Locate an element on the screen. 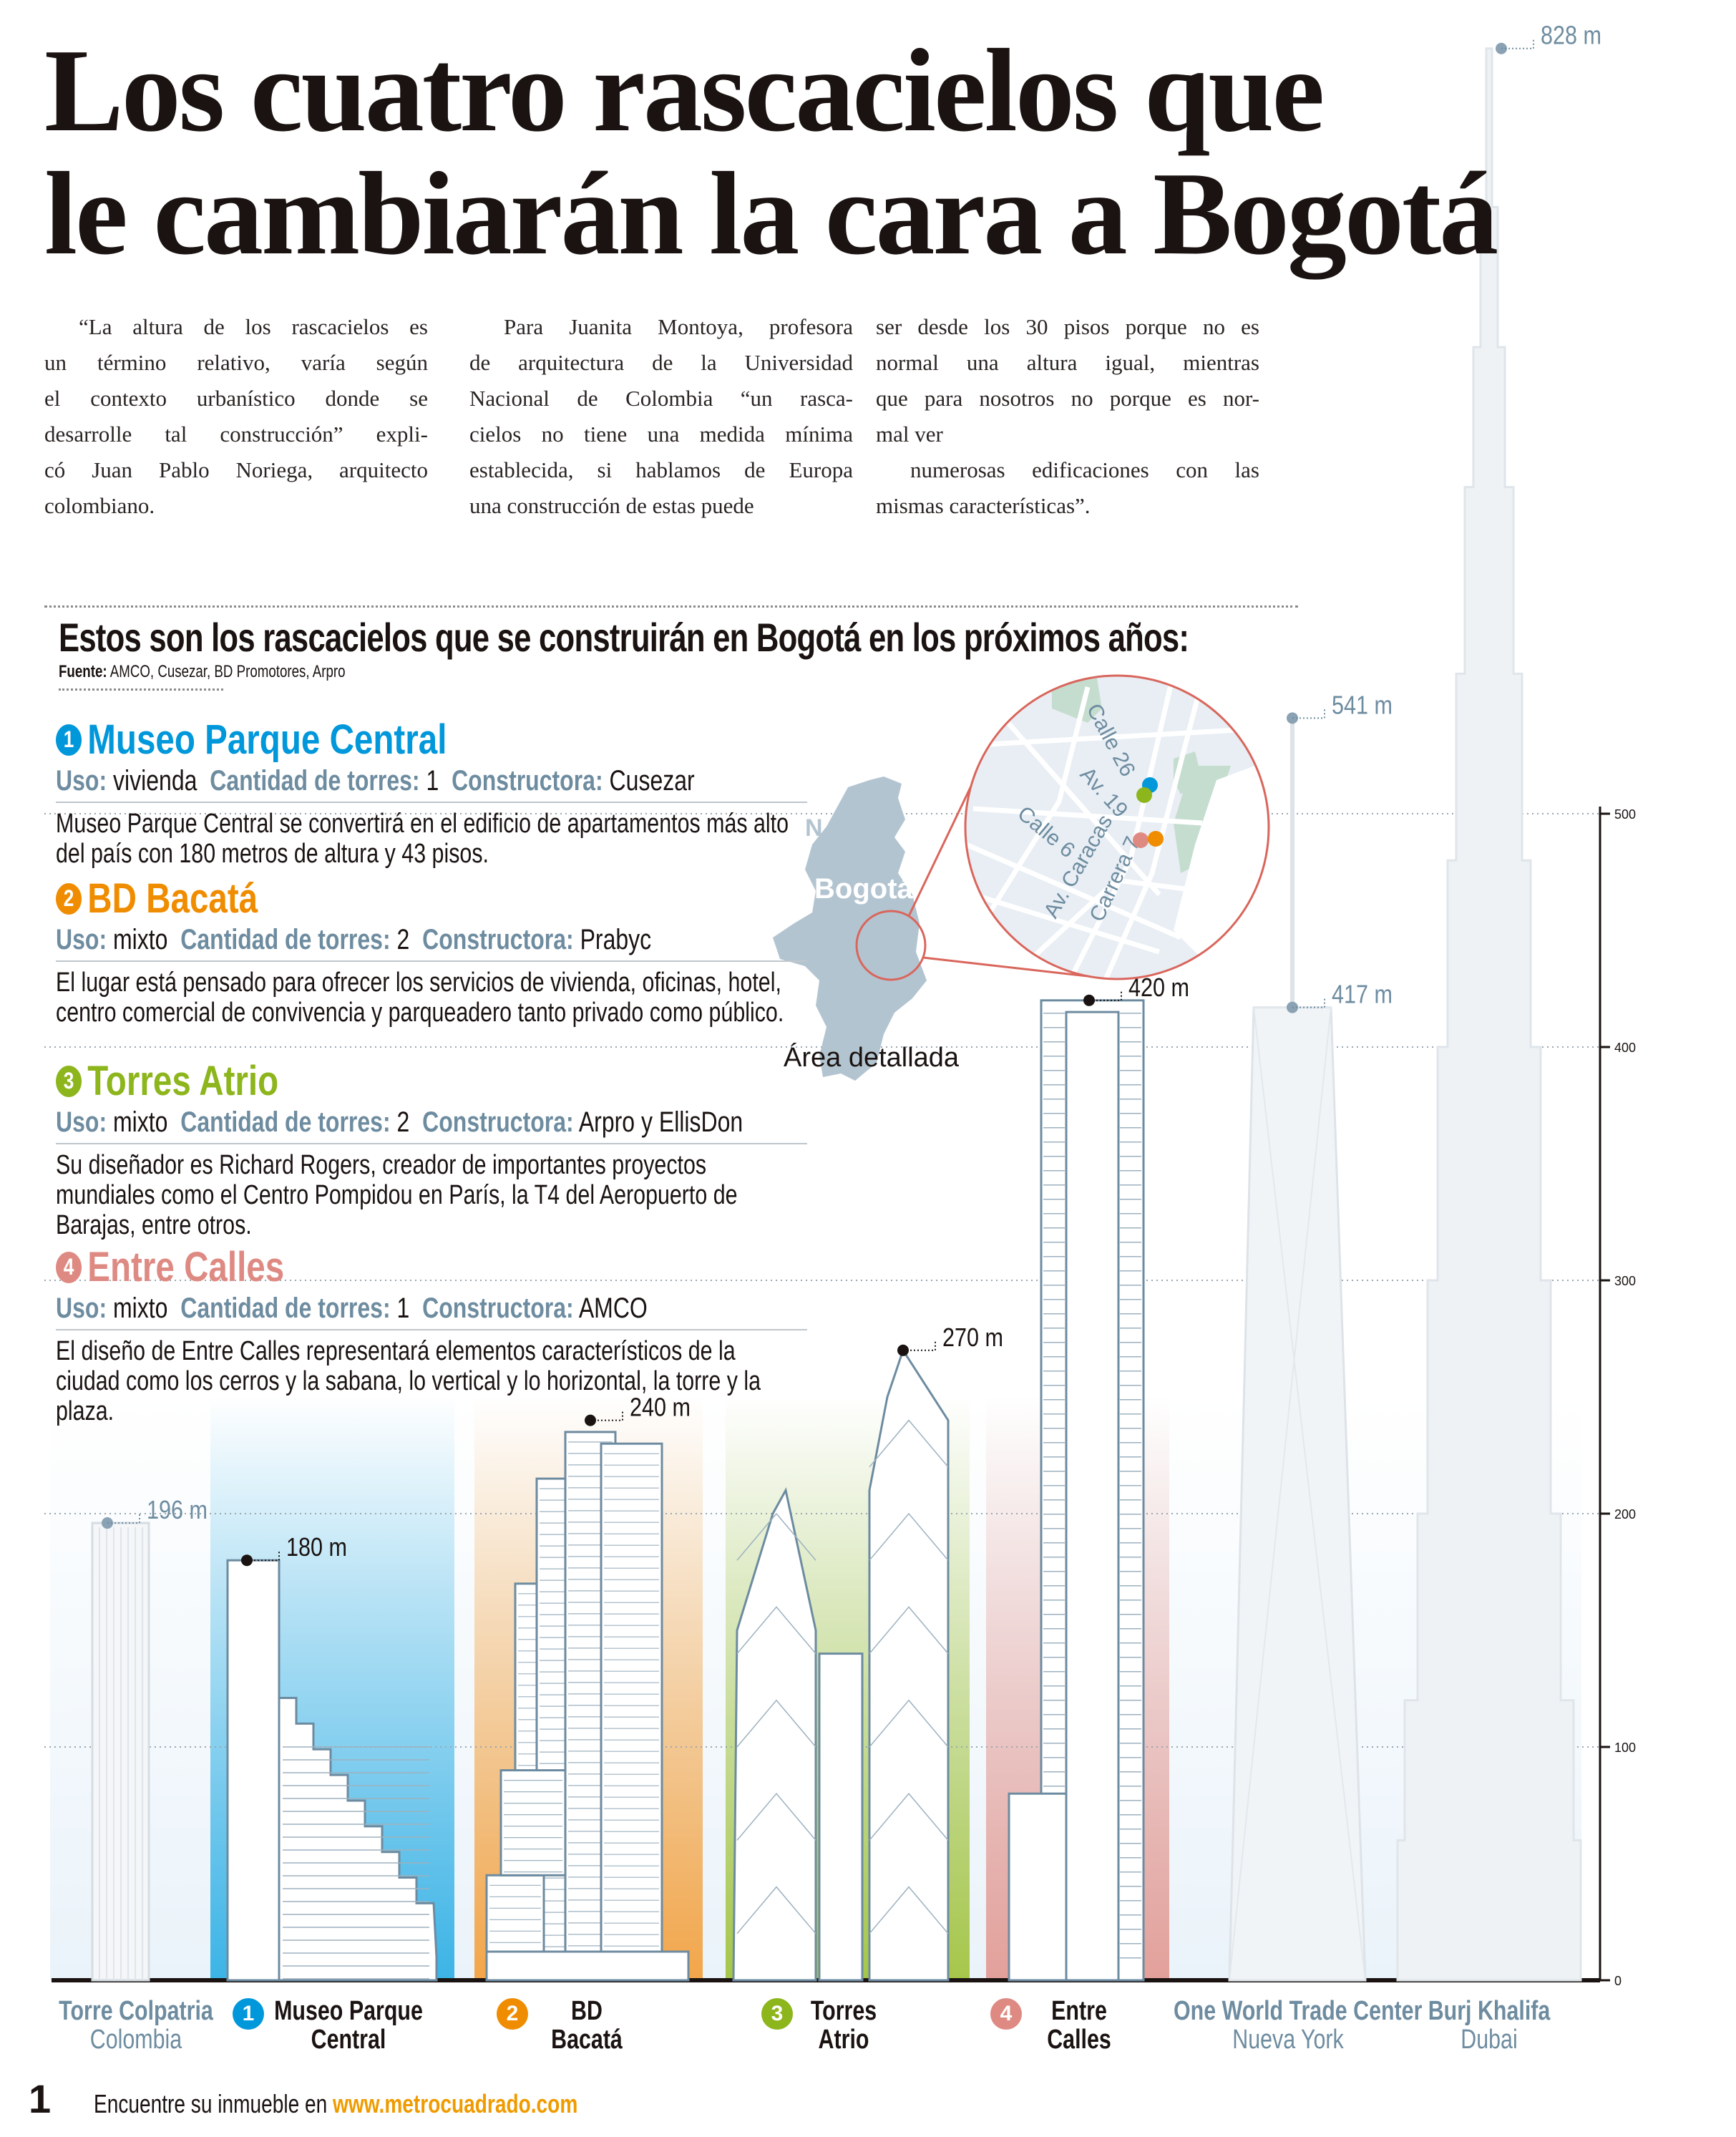 The height and width of the screenshot is (2137, 1736). building-location: Colombia is located at coordinates (135, 2040).